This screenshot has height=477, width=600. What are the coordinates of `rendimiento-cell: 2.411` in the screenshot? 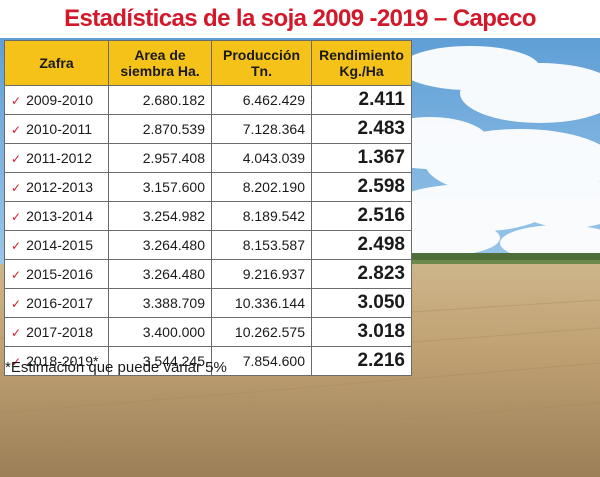 It's located at (361, 100).